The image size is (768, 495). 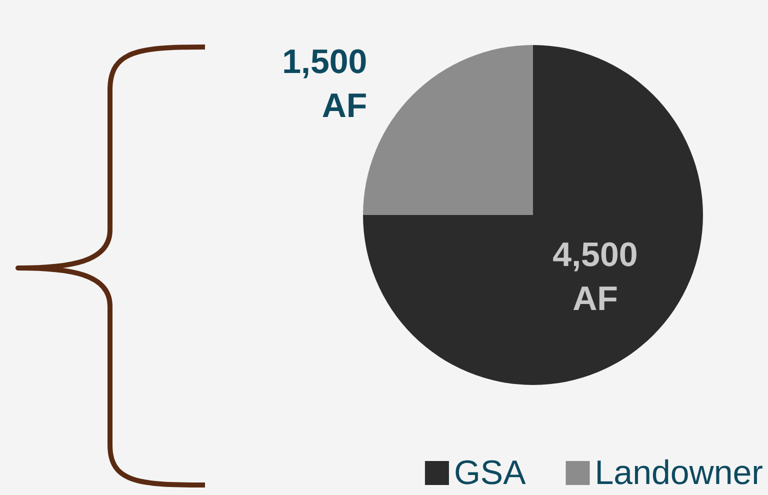 What do you see at coordinates (325, 84) in the screenshot?
I see `data-label: 1,500 AF` at bounding box center [325, 84].